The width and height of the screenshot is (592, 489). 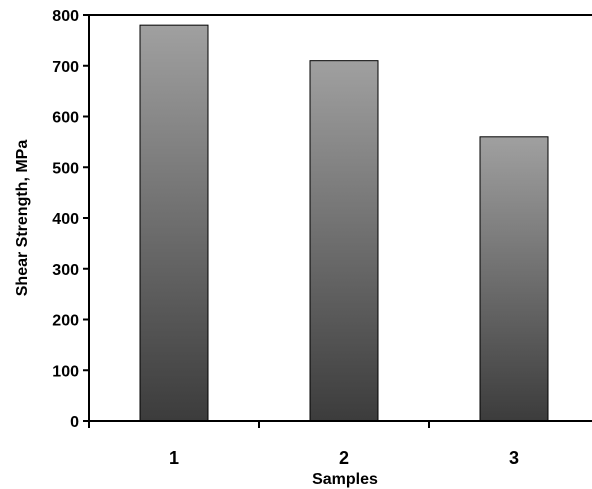 What do you see at coordinates (22, 218) in the screenshot?
I see `y-axis-title: Shear Strength, MPa` at bounding box center [22, 218].